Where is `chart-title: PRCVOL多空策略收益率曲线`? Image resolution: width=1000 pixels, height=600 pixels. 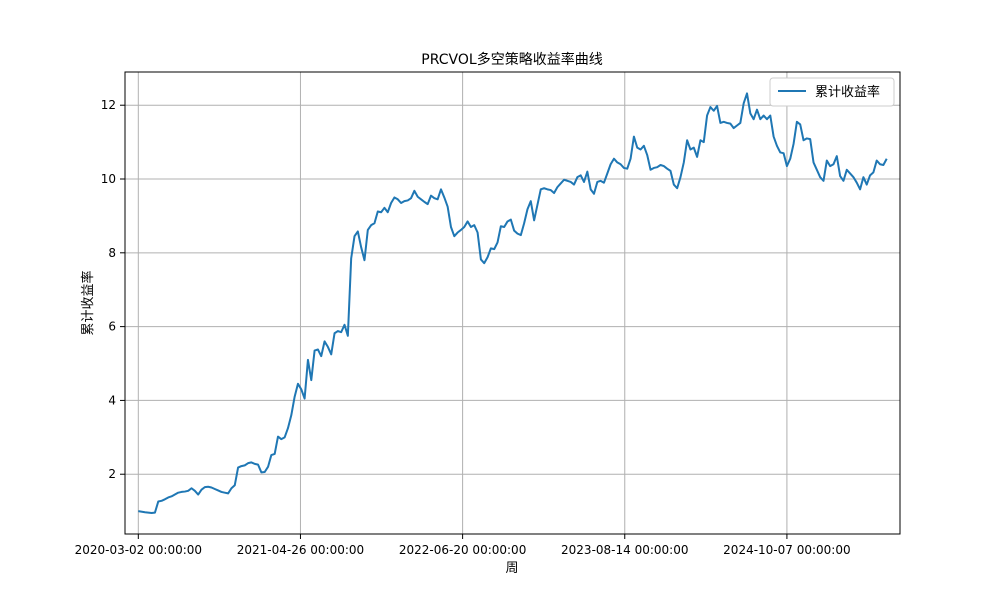
chart-title: PRCVOL多空策略收益率曲线 is located at coordinates (511, 59).